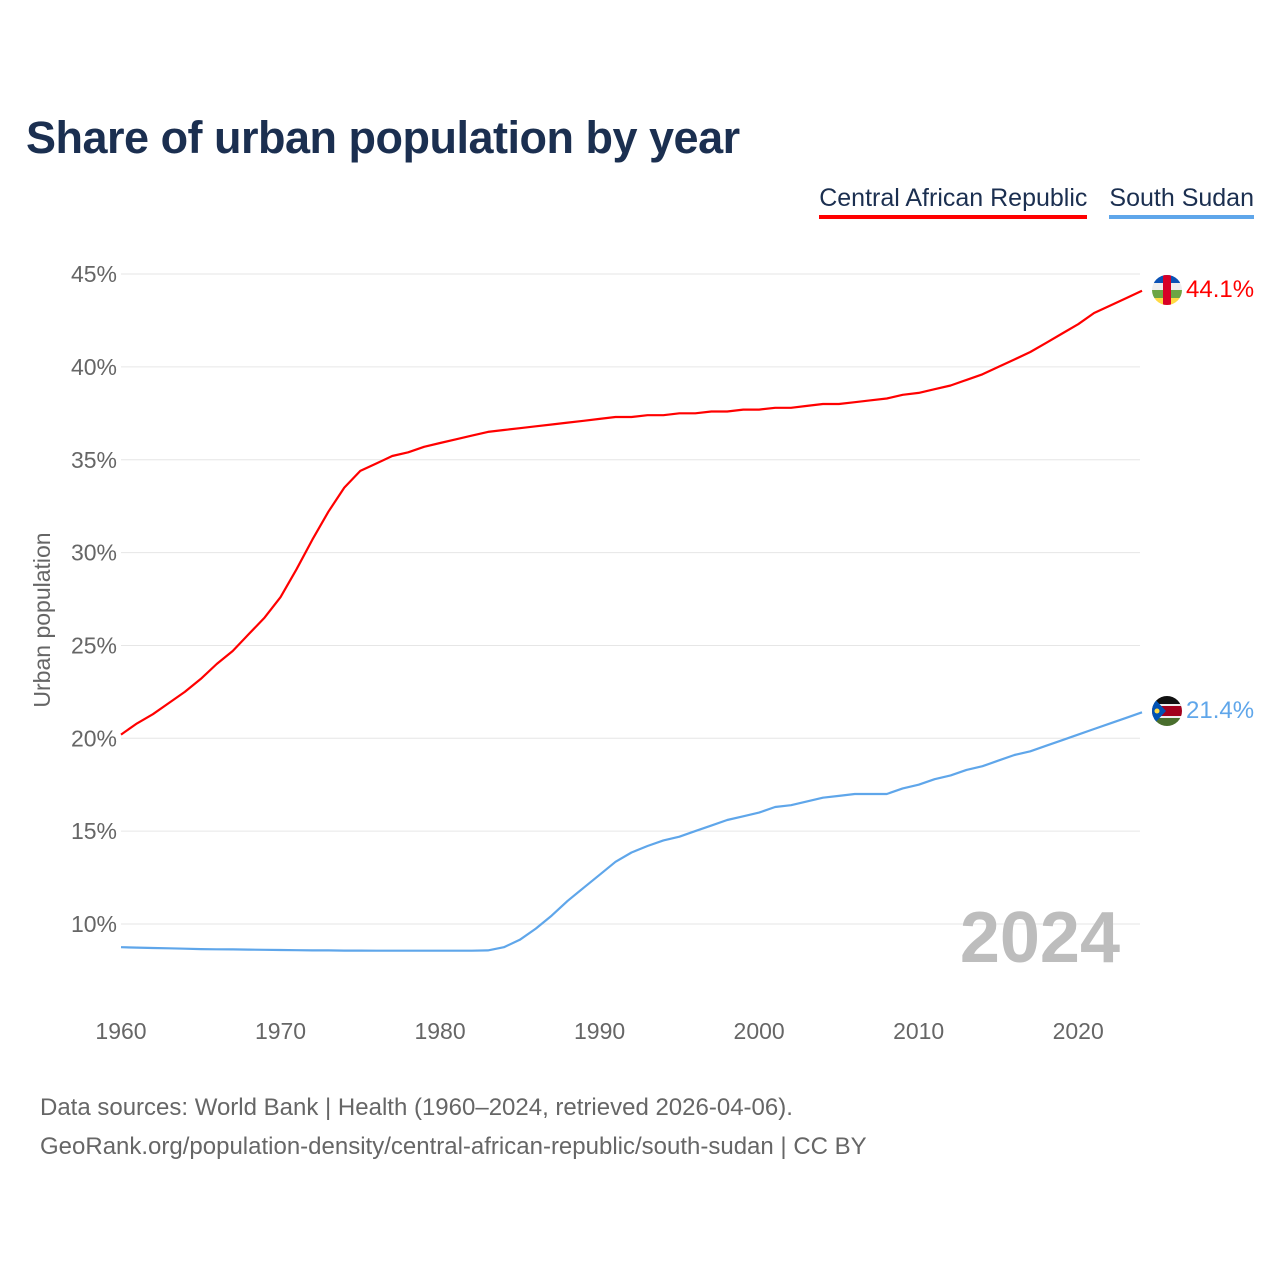  Describe the element at coordinates (1167, 290) in the screenshot. I see `flag-central-african-republic-icon` at that location.